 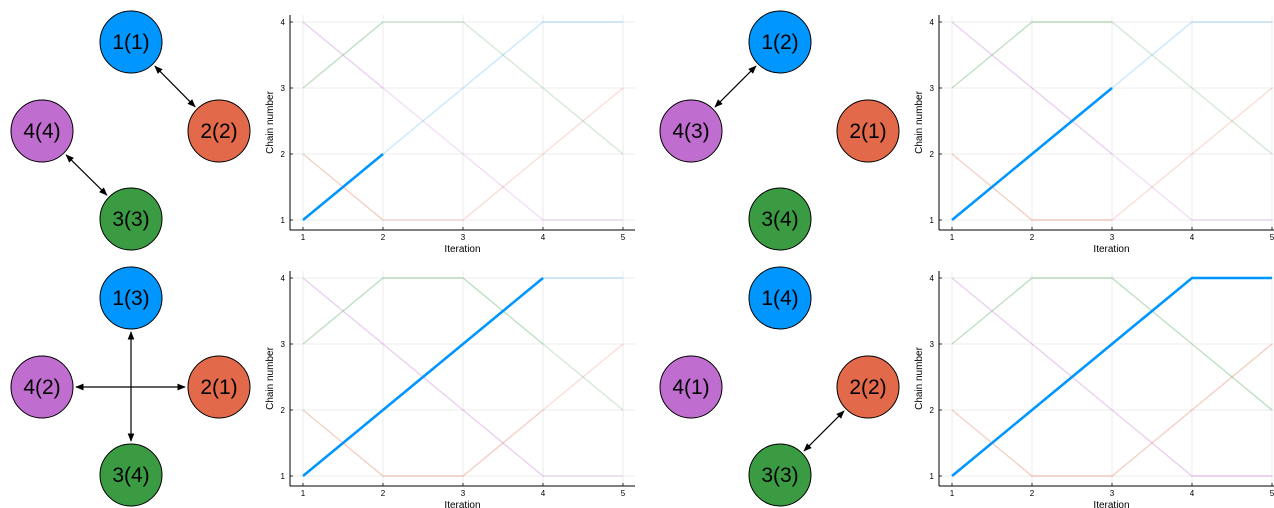 I want to click on chain-node-label-4: 4(1), so click(x=690, y=387).